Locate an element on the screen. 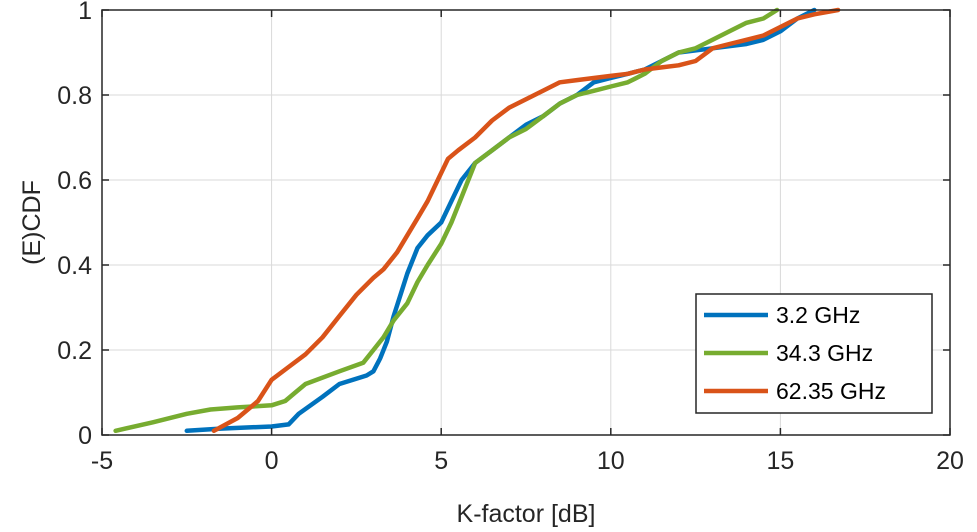  legend: 3.2 GHz 34.3 GHz 62.35 GHz is located at coordinates (814, 353).